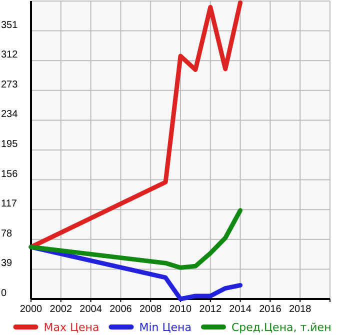 Image resolution: width=345 pixels, height=335 pixels. I want to click on legend-label: Сред.Цена, т.йен, so click(281, 327).